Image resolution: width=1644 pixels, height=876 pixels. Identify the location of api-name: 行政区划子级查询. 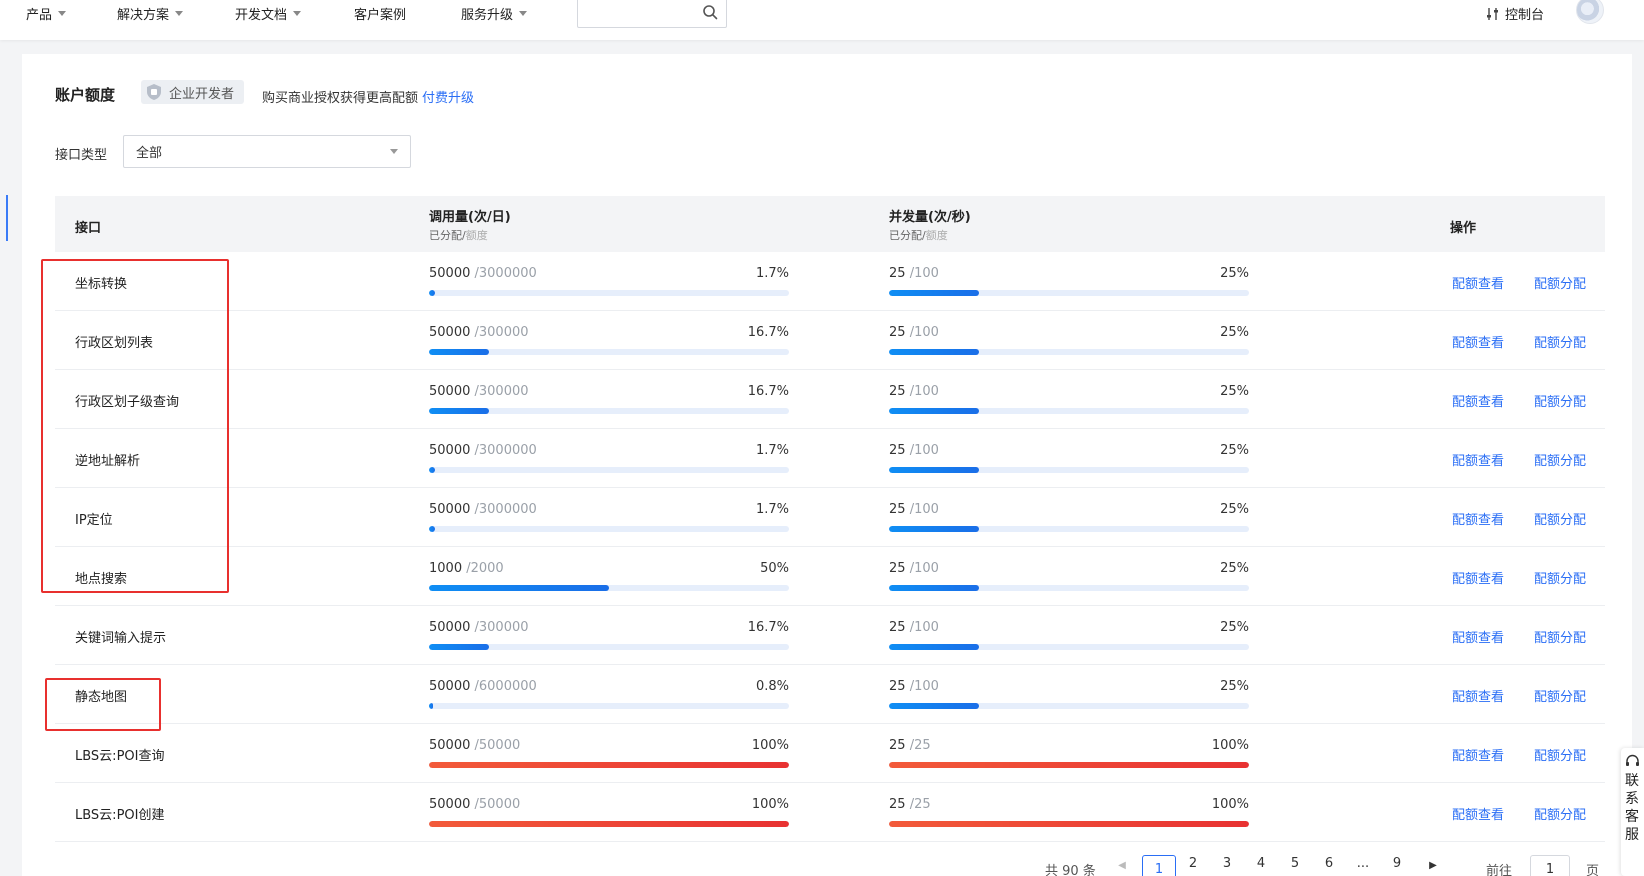
(127, 402).